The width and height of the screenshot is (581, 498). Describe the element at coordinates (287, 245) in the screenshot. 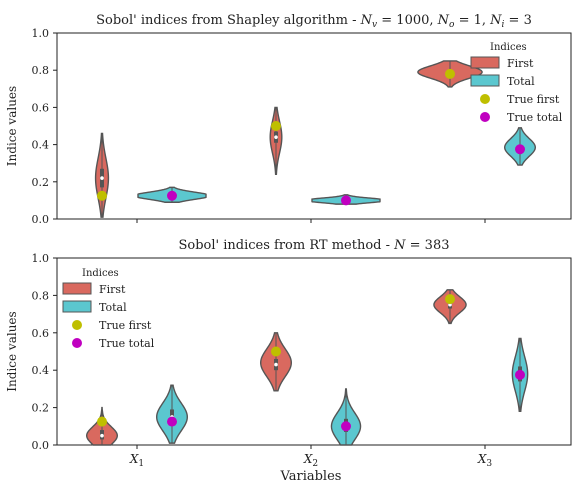

I see `title-prefix: Sobol' indices from RT method -` at that location.